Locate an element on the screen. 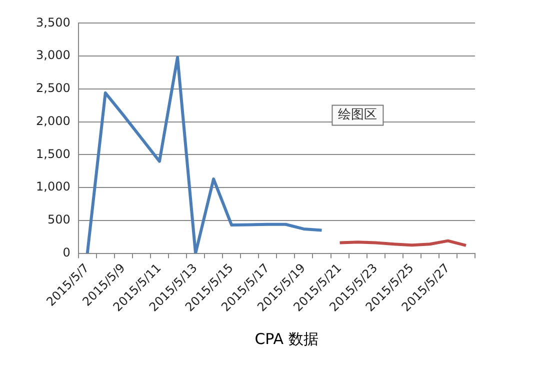 This screenshot has width=543, height=369. y-tick-label: 2,000 is located at coordinates (53, 121).